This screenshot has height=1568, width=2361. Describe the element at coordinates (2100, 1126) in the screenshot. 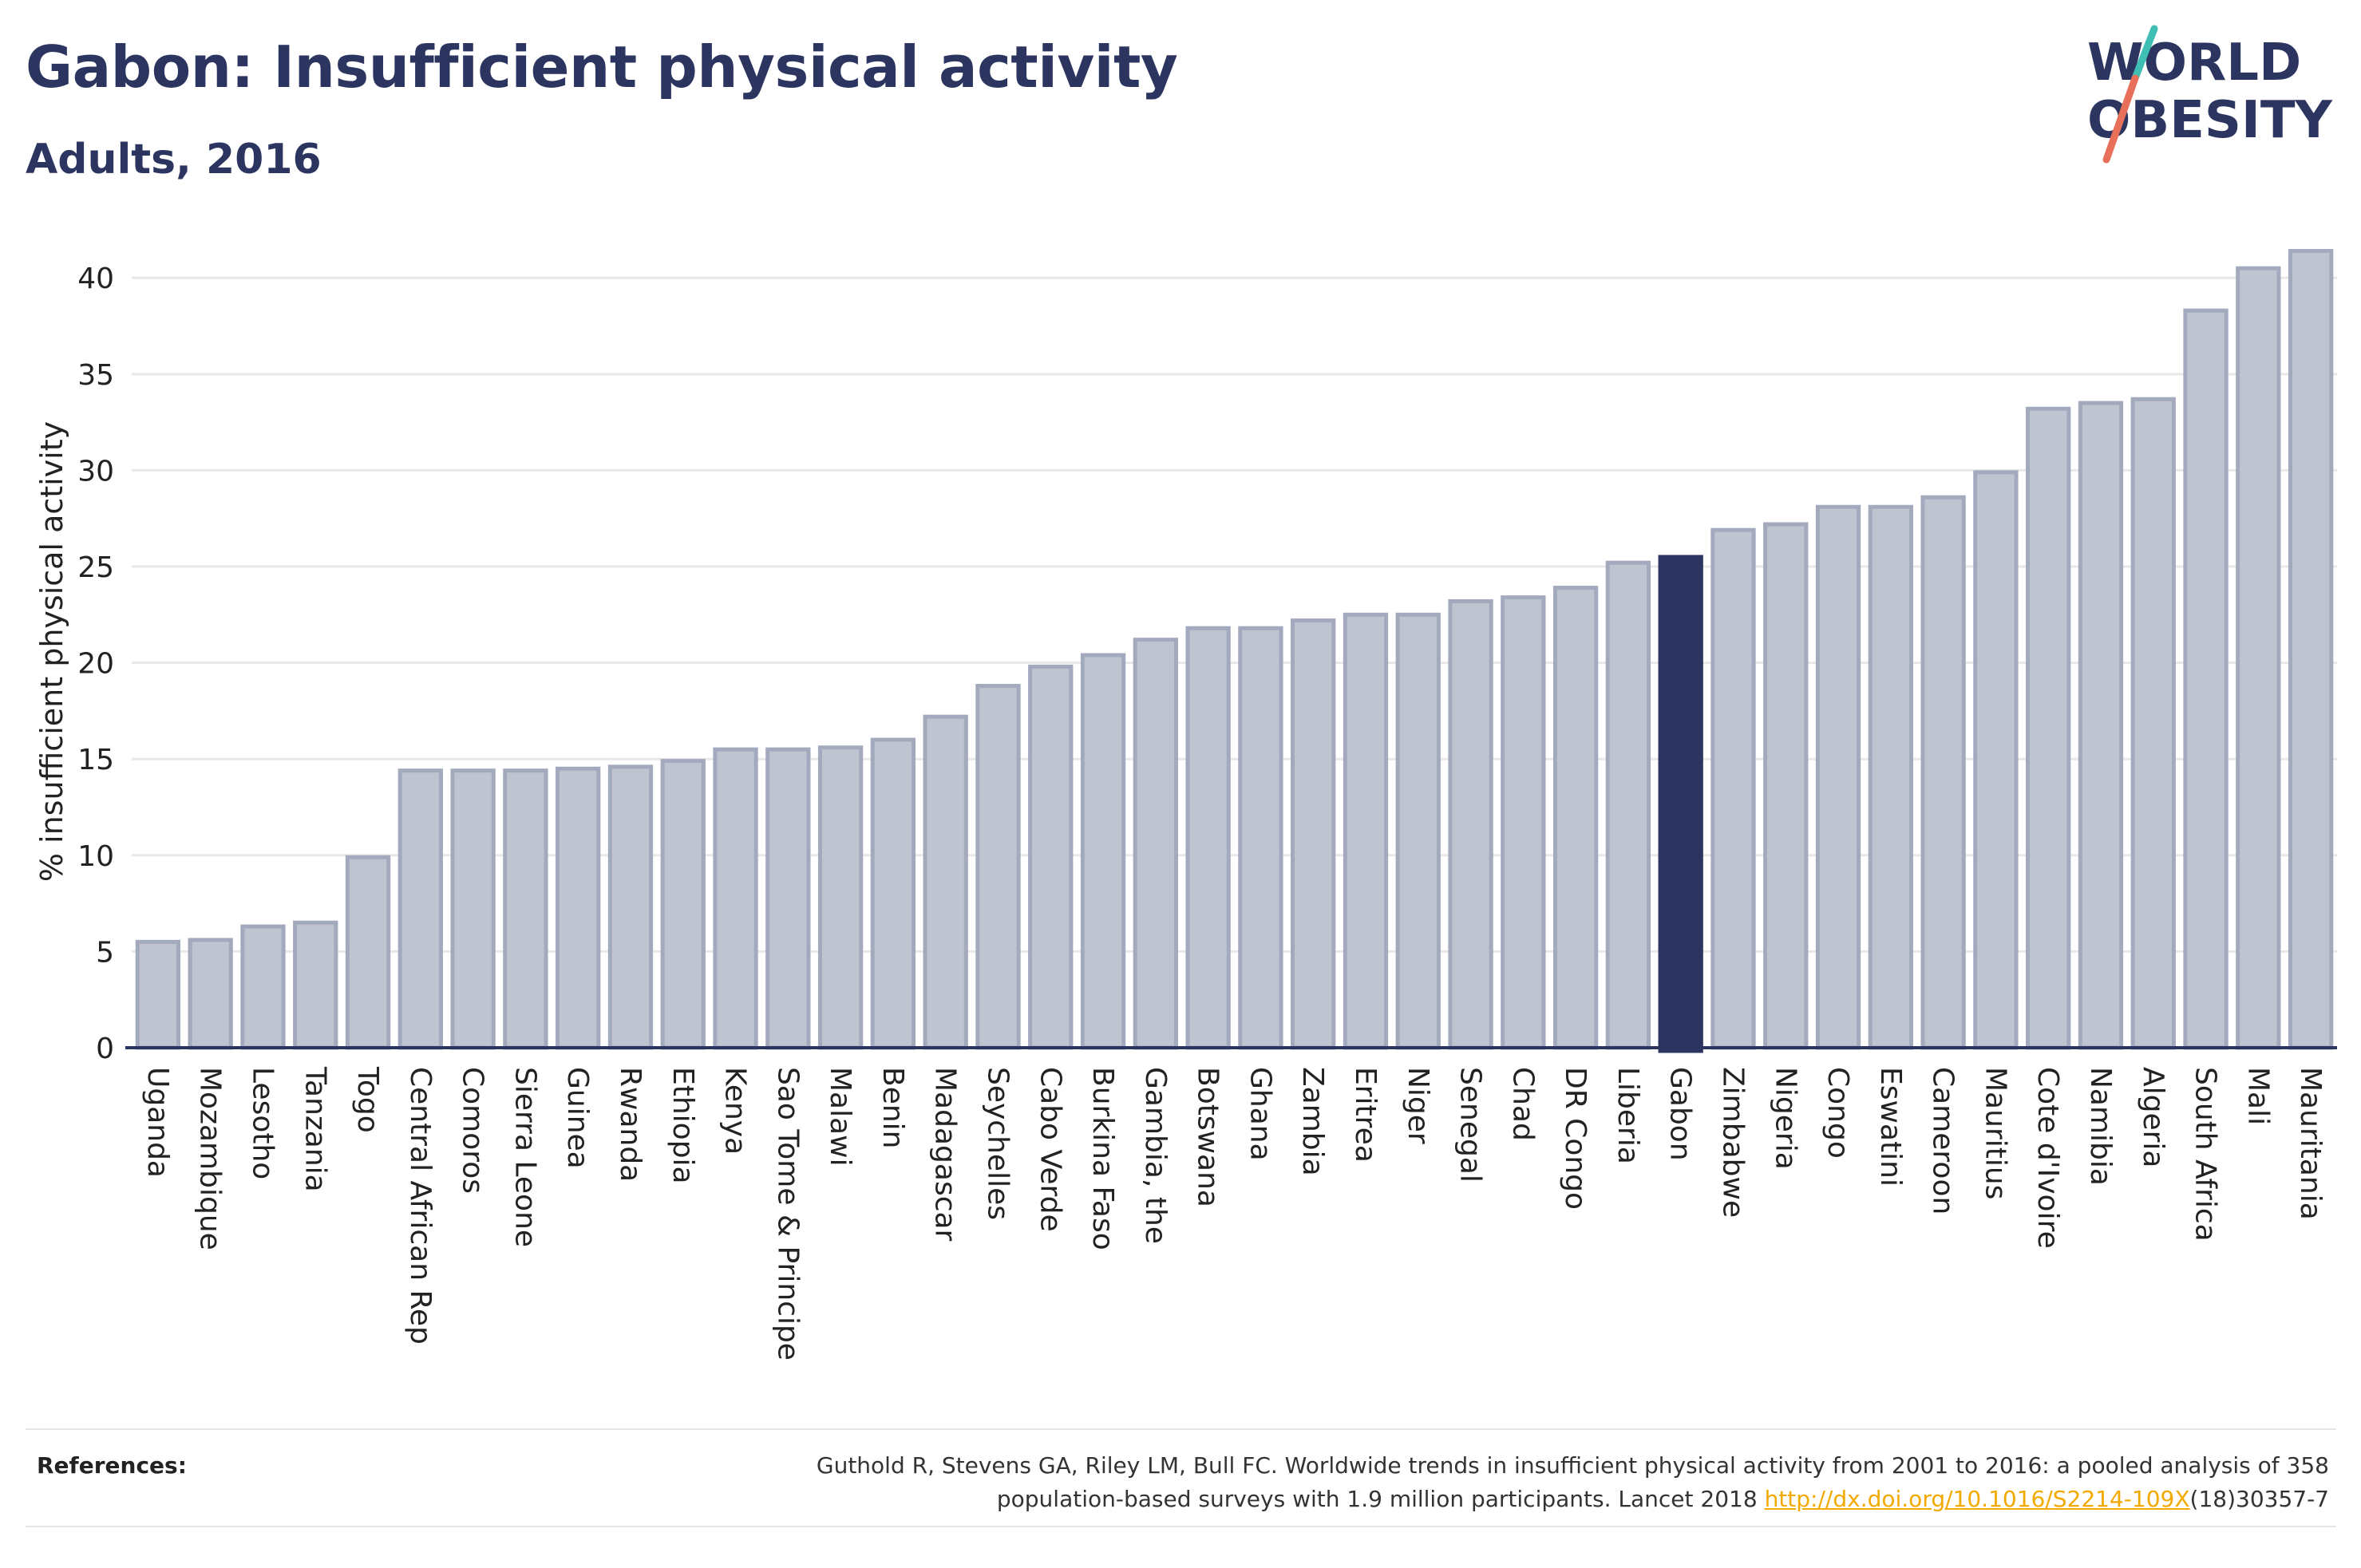

I see `x-tick-label: Namibia` at that location.